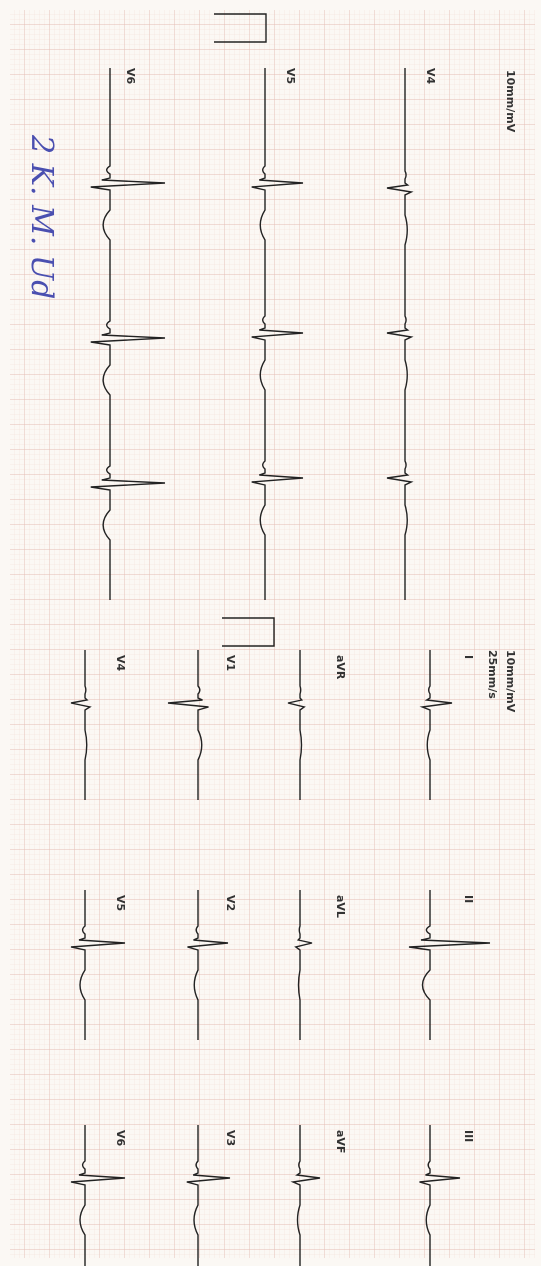 The width and height of the screenshot is (541, 1266). What do you see at coordinates (468, 899) in the screenshot?
I see `lead-label: II` at bounding box center [468, 899].